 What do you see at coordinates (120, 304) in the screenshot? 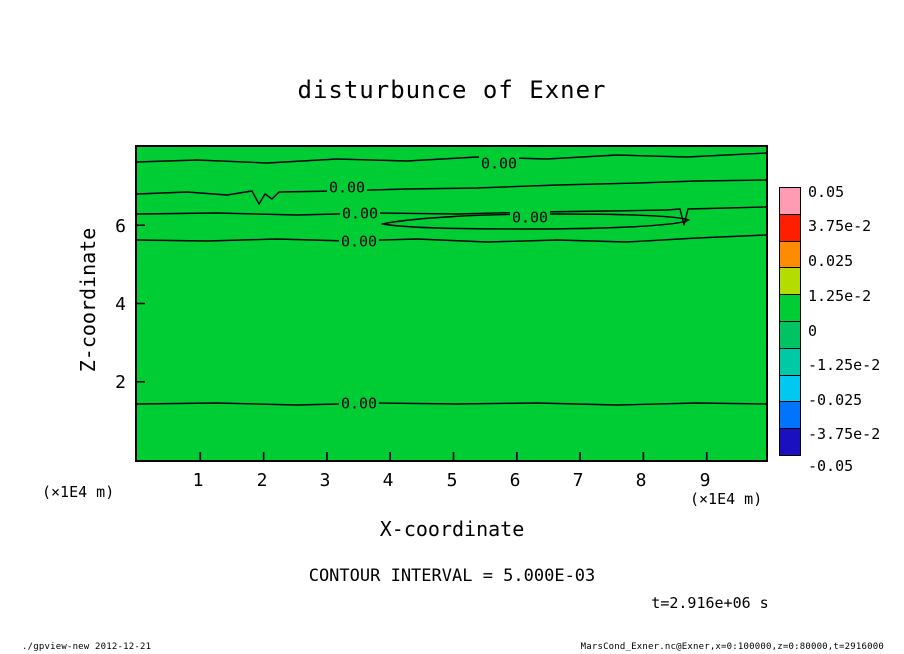
I see `y-tick-label: 4` at bounding box center [120, 304].